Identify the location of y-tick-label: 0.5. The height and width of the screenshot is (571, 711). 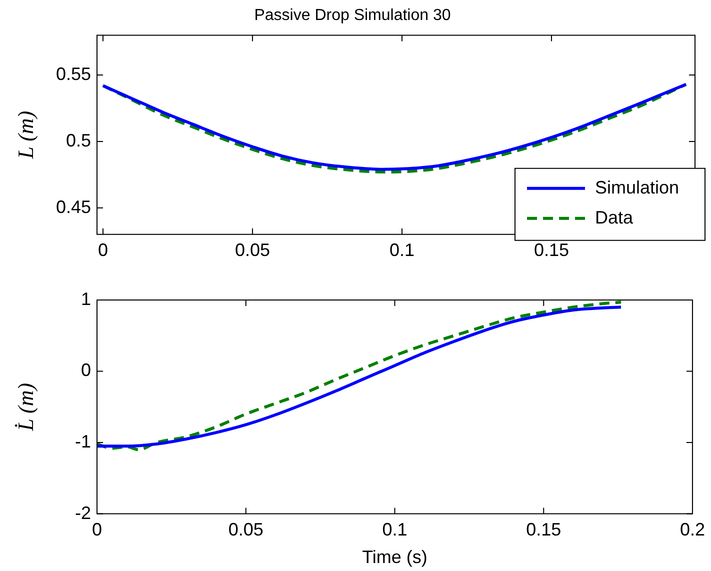
(78, 140).